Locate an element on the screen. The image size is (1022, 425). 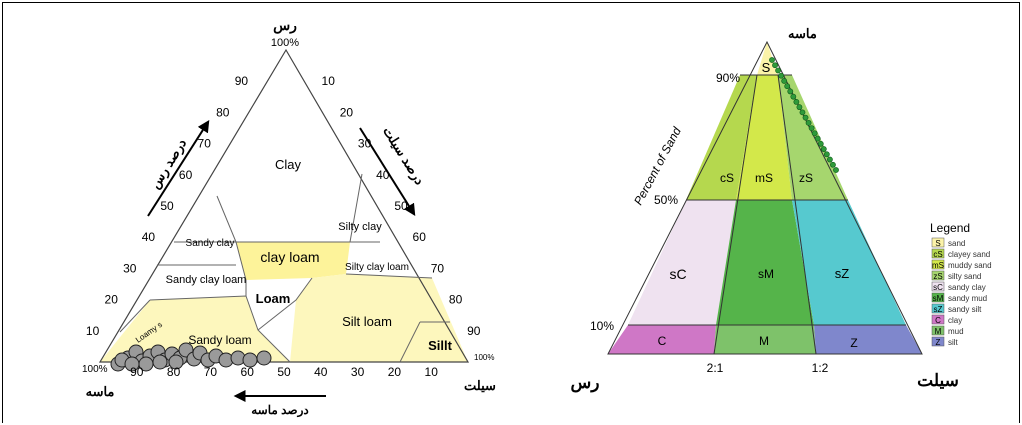
right-tick-label: 70 is located at coordinates (438, 268).